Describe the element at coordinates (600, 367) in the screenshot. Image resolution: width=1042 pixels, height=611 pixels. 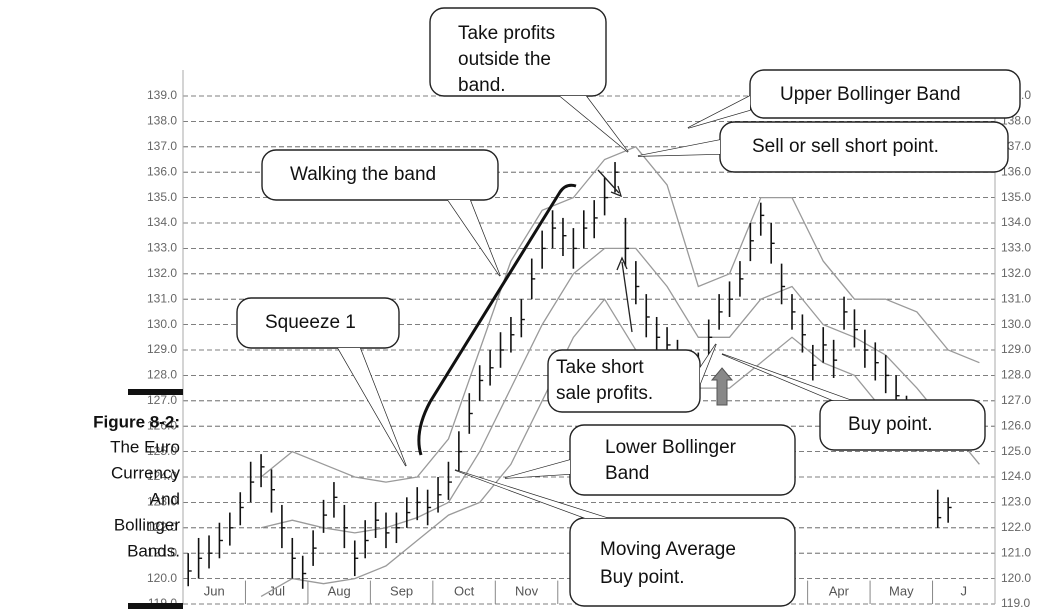
I see `callout-text: Take short` at that location.